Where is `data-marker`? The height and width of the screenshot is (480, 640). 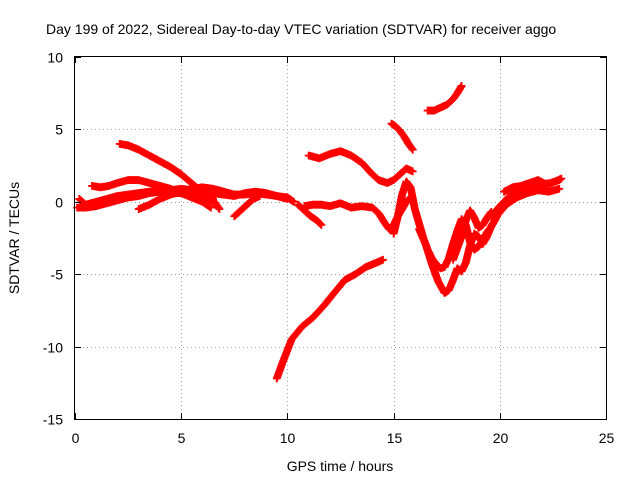 data-marker is located at coordinates (320, 223).